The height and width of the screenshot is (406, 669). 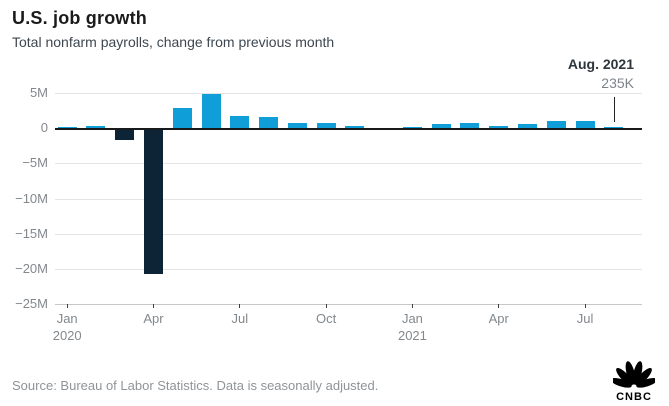 I want to click on annotation-label: Aug. 2021, so click(x=600, y=64).